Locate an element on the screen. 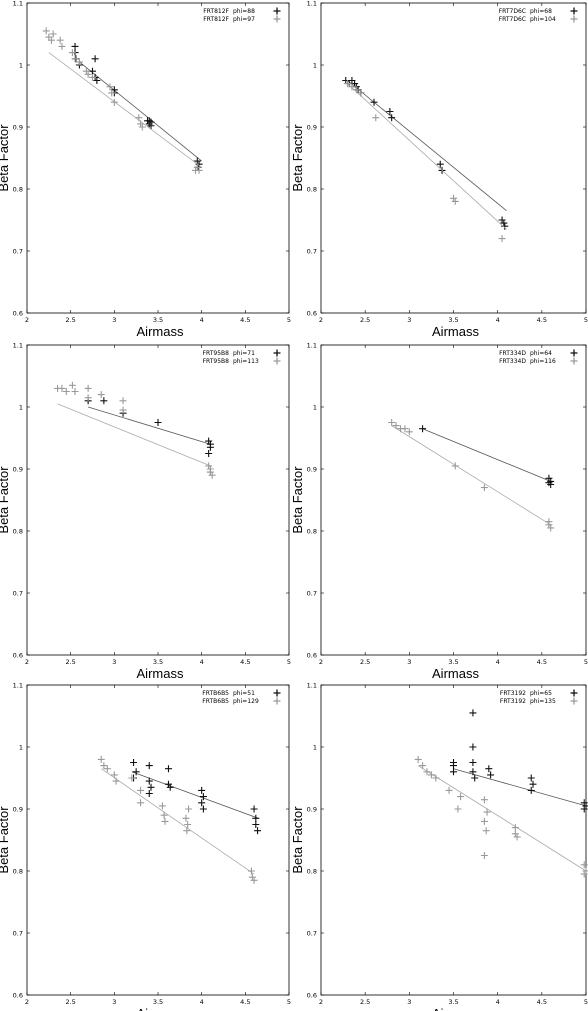  series-frt7d6c-b is located at coordinates (425, 161).